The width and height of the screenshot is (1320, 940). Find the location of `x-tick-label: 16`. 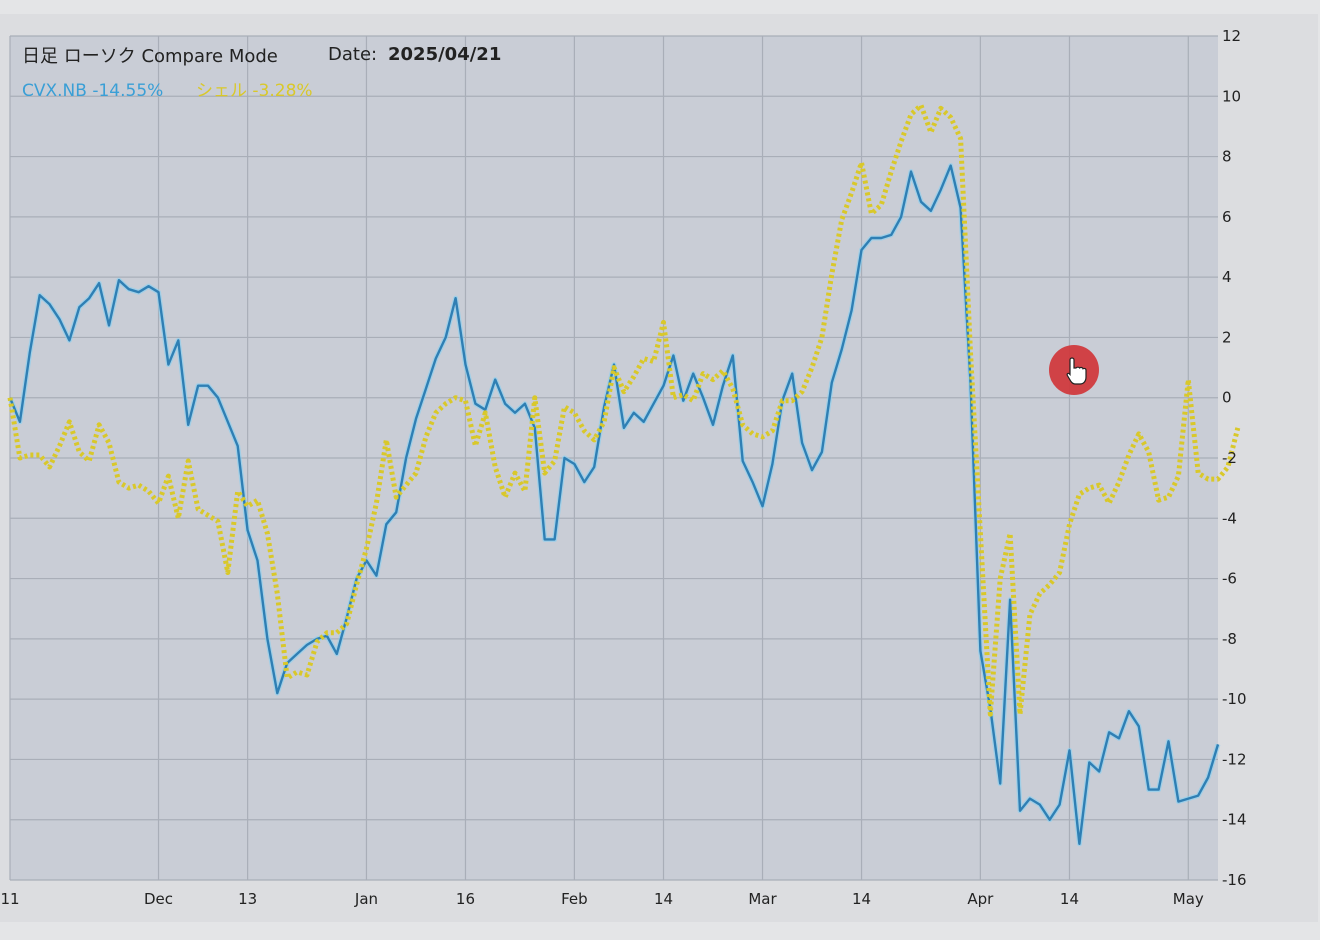

x-tick-label: 16 is located at coordinates (465, 899).